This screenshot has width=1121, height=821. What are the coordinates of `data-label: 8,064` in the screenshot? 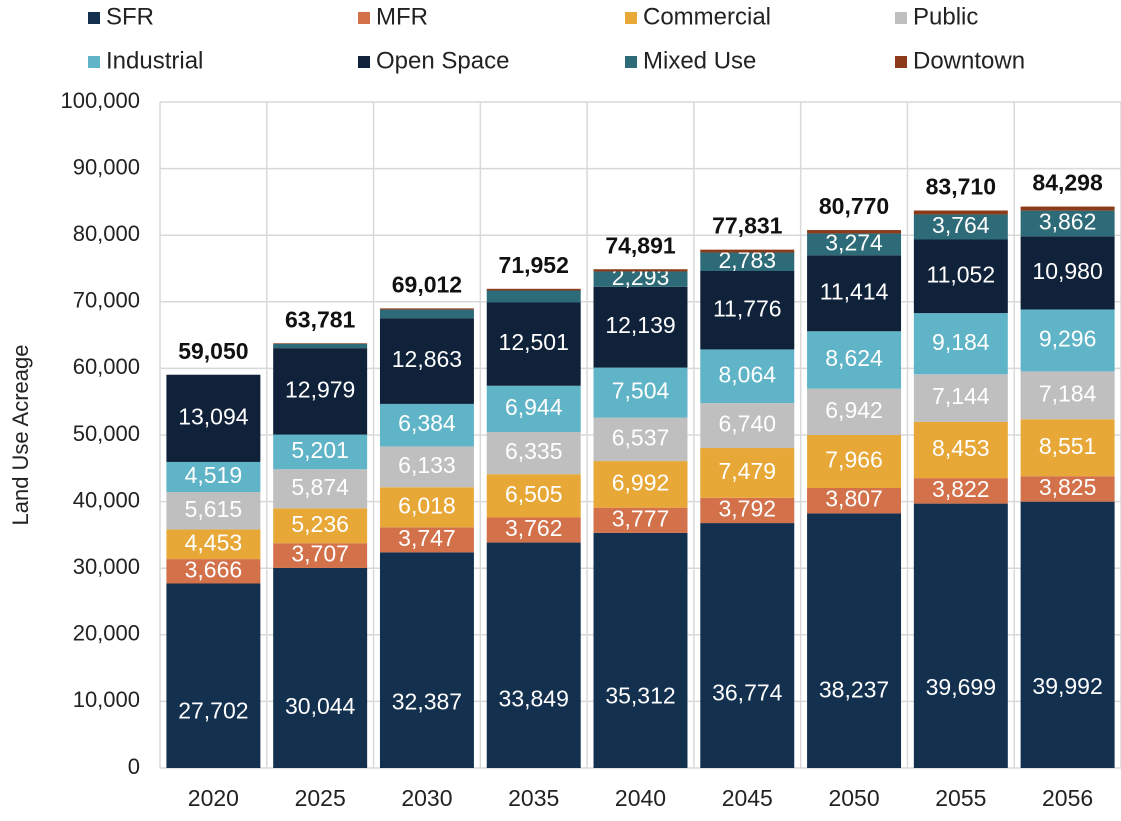 It's located at (747, 374).